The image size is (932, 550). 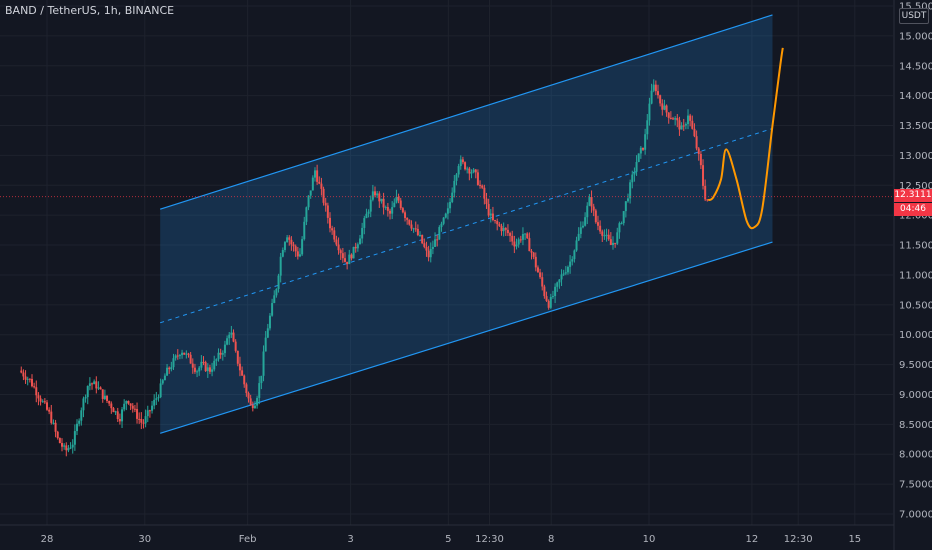 What do you see at coordinates (854, 539) in the screenshot?
I see `time-tick-label: 15` at bounding box center [854, 539].